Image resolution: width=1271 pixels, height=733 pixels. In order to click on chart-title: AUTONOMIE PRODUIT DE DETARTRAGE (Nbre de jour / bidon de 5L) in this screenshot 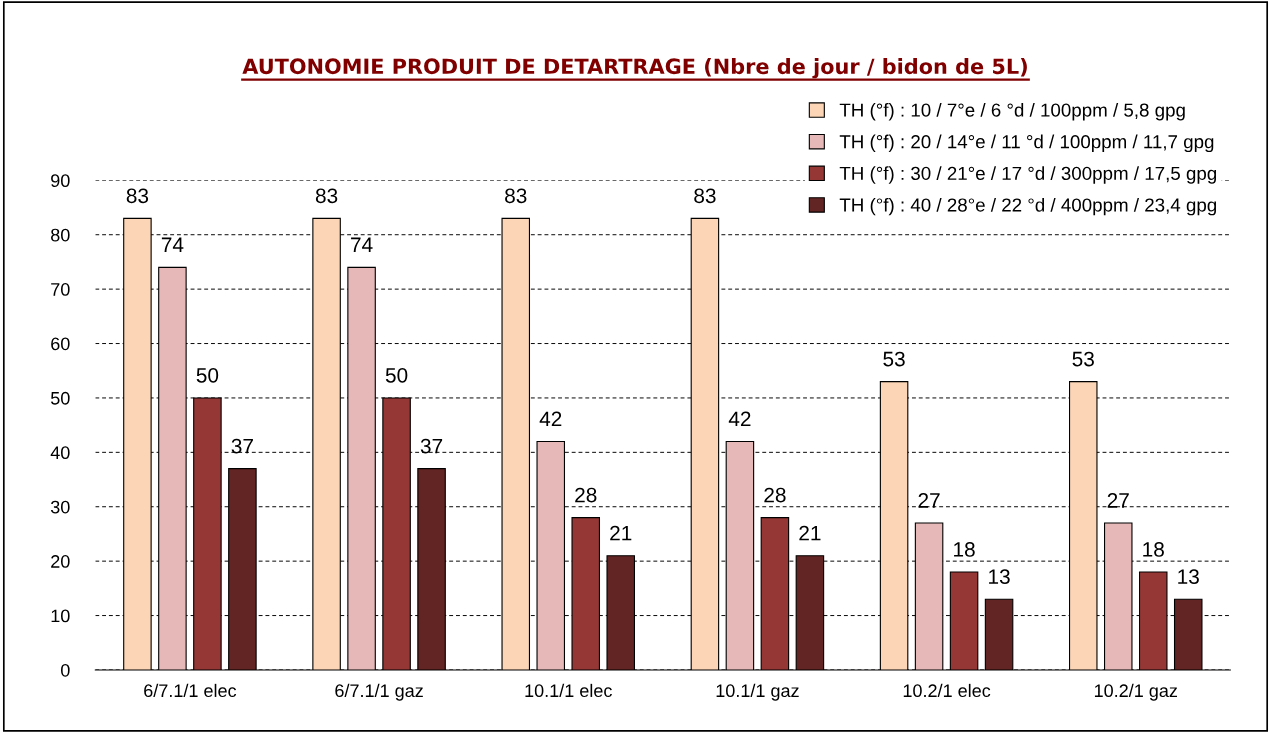, I will do `click(634, 68)`.